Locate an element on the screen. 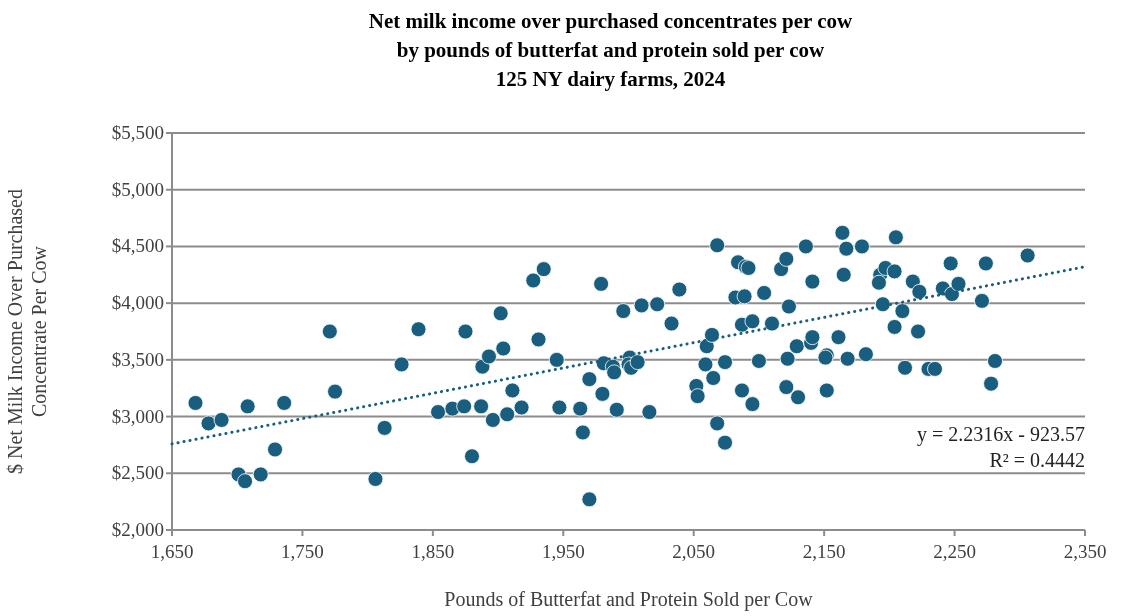 The image size is (1141, 616). x-tick-label: 2,350 is located at coordinates (1085, 551).